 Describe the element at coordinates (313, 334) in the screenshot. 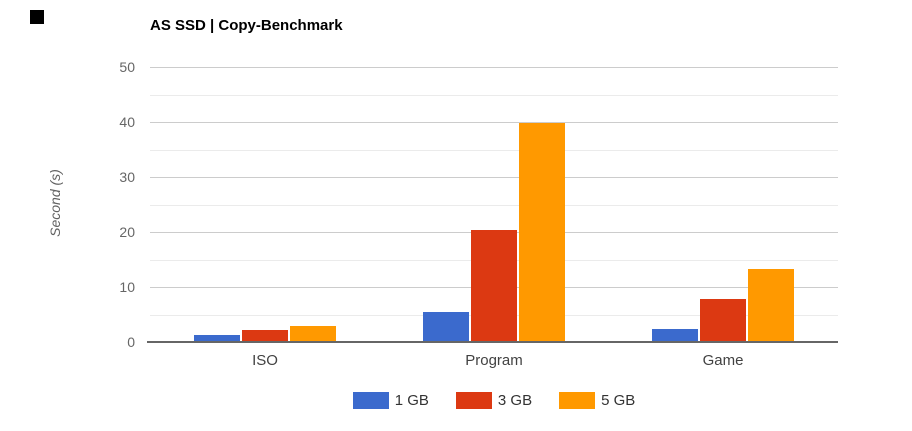

I see `bar-iso-5gb` at that location.